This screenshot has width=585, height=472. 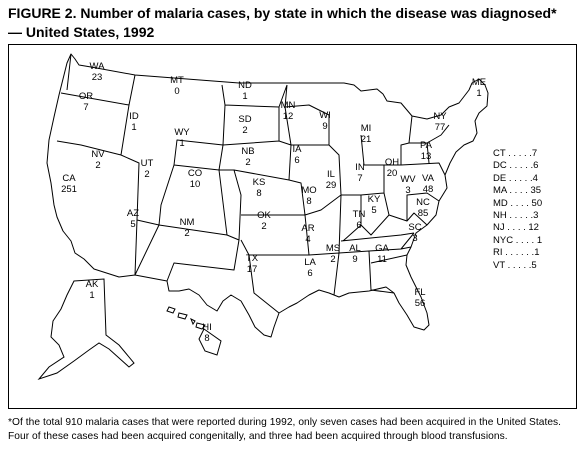 I want to click on state-label-ks: KS, so click(x=259, y=182).